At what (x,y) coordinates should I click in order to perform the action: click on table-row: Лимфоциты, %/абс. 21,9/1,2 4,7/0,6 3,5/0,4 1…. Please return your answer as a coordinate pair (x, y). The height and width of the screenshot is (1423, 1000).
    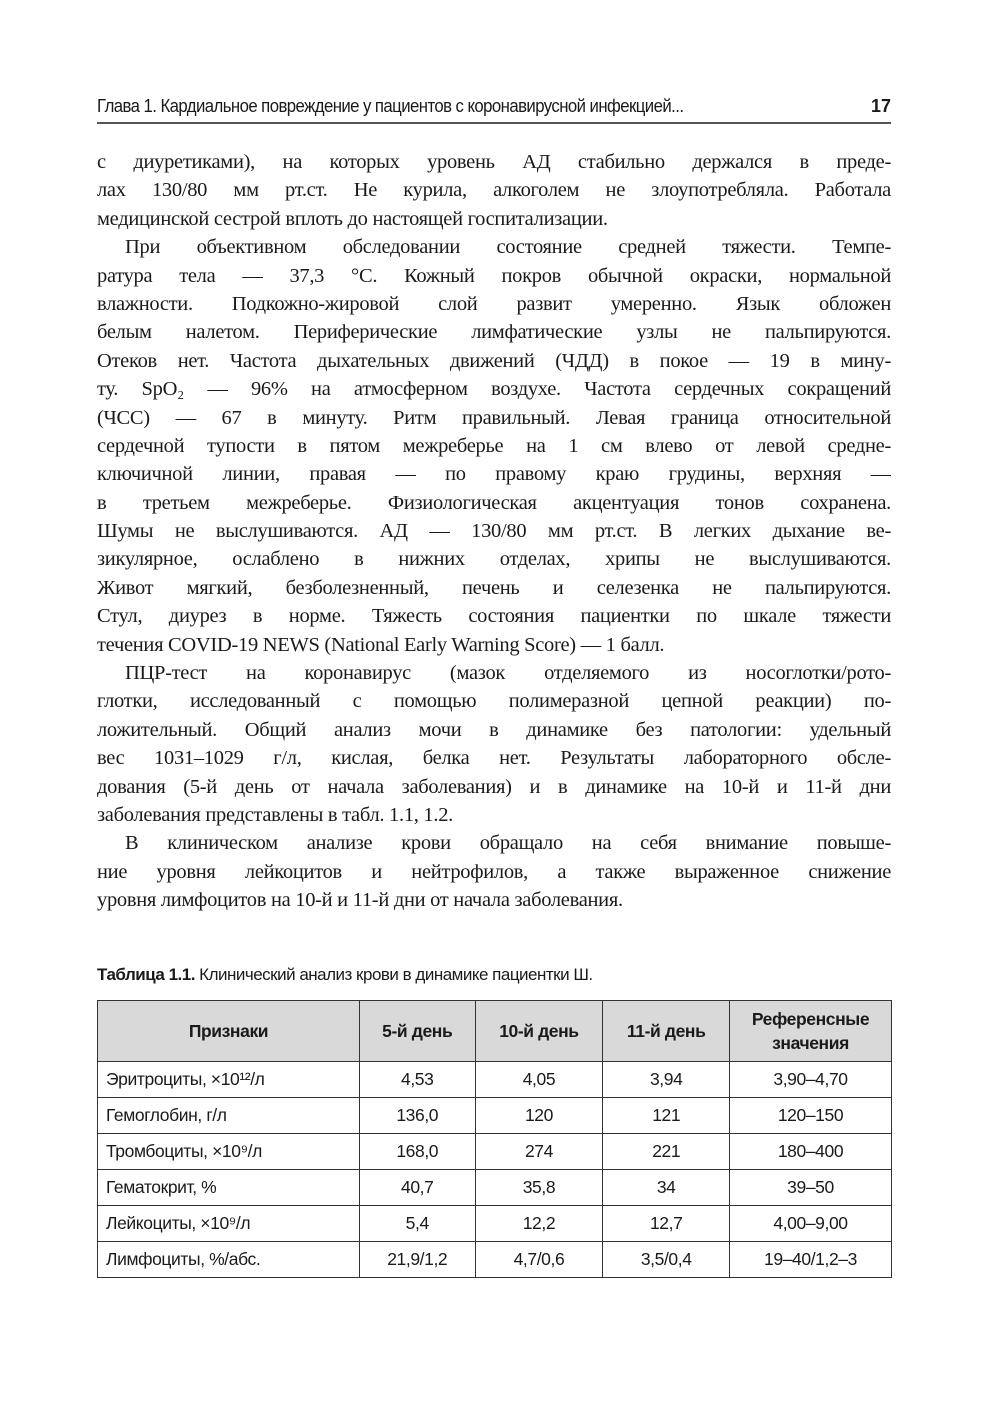
    Looking at the image, I should click on (494, 1259).